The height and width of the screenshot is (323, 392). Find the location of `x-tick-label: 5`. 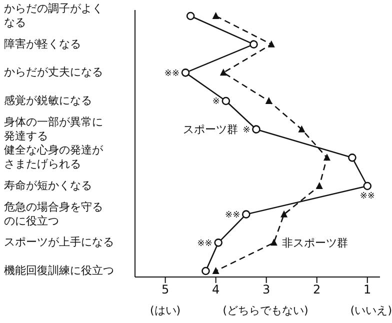

x-tick-label: 5 is located at coordinates (165, 289).